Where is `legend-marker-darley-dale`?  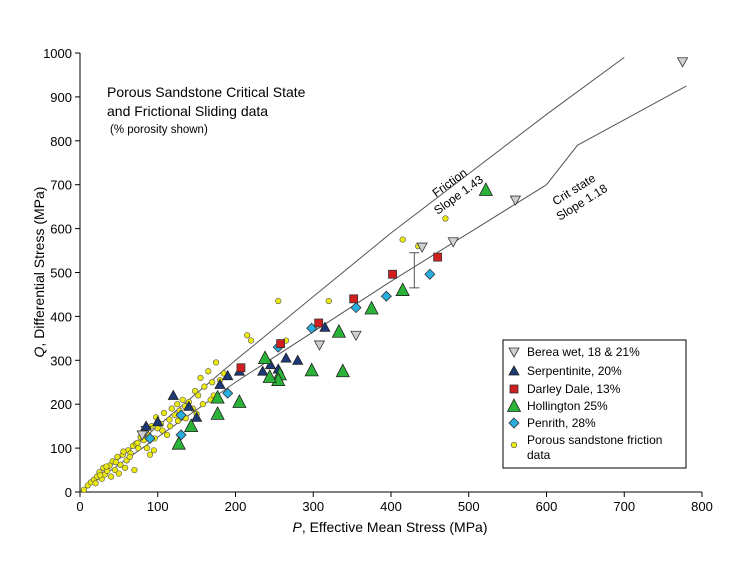
legend-marker-darley-dale is located at coordinates (514, 389).